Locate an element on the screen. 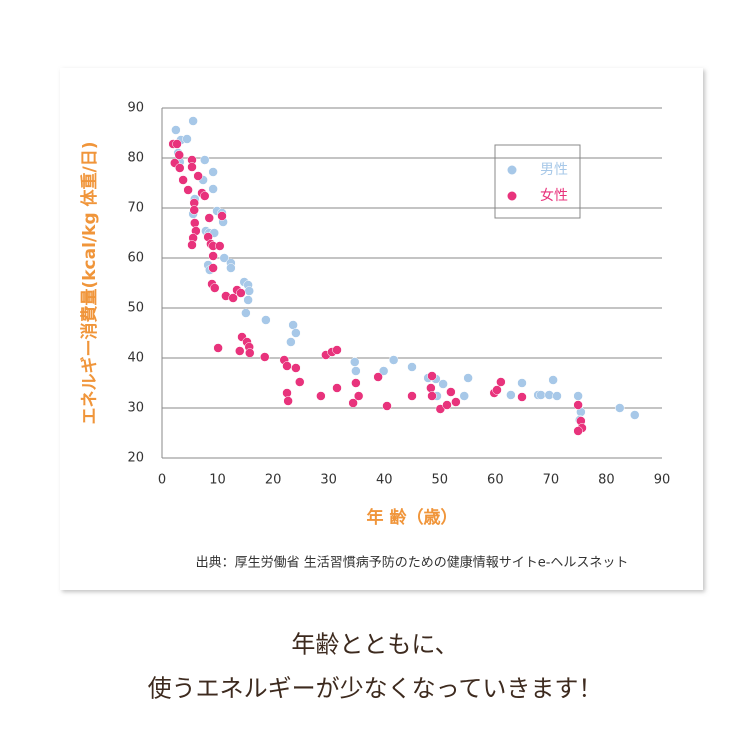  x-tick-label: 20 is located at coordinates (273, 480).